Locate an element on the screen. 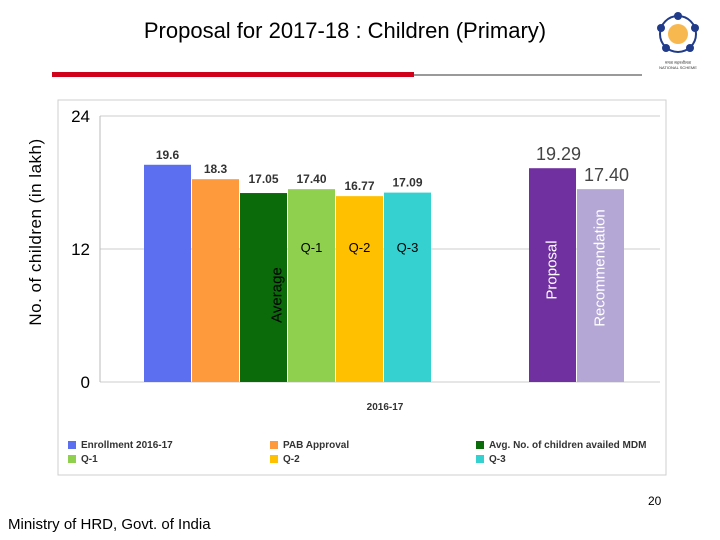 The image size is (720, 540). bar-annotations: Average Q-1 Q-2 Q-3 Proposal Recommendation is located at coordinates (439, 268).